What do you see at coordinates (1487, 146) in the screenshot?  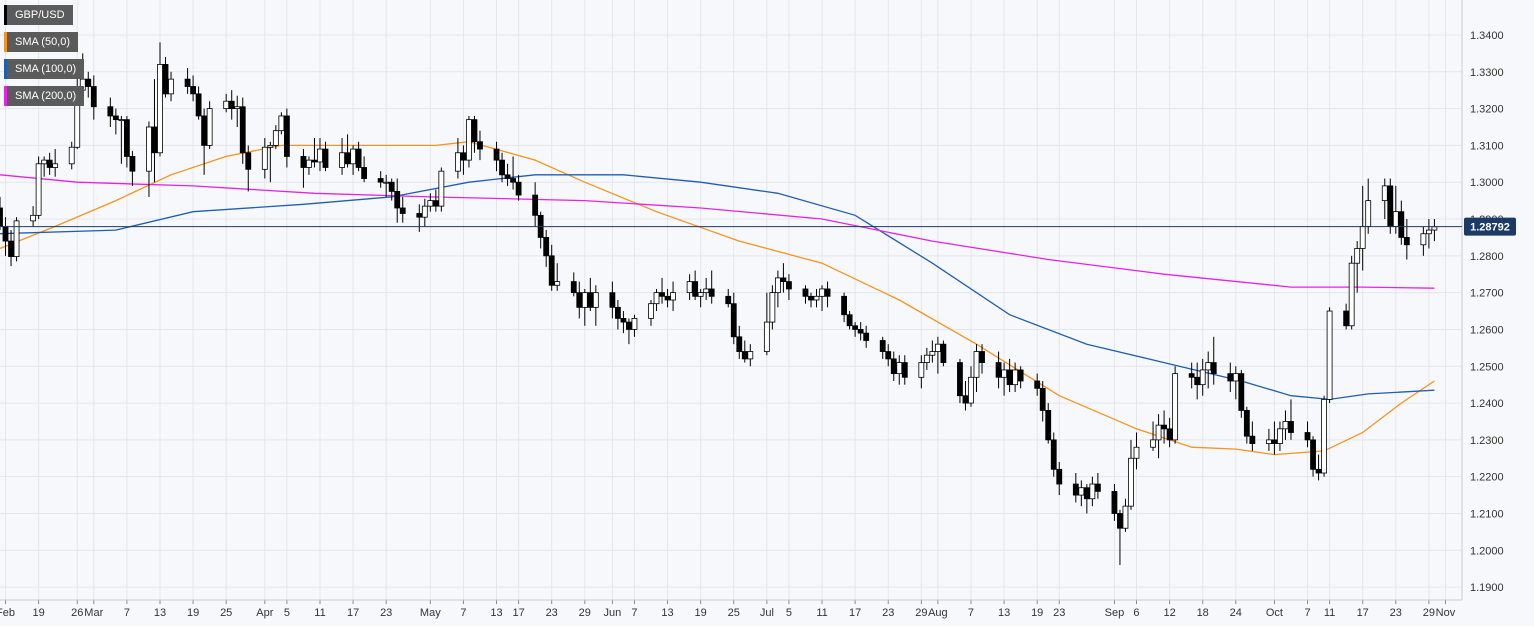 I see `y-tick-label: 1.3100` at bounding box center [1487, 146].